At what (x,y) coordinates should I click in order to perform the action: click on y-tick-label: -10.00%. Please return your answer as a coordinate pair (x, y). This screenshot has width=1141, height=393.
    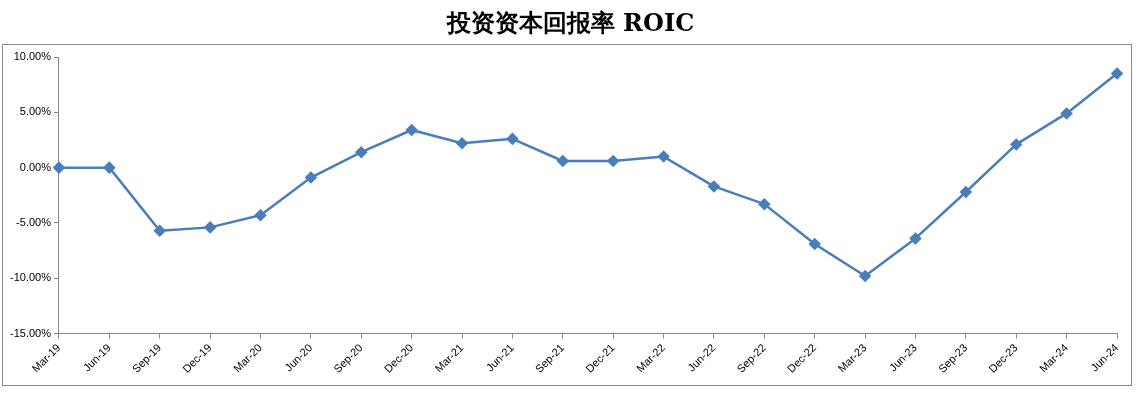
    Looking at the image, I should click on (30, 277).